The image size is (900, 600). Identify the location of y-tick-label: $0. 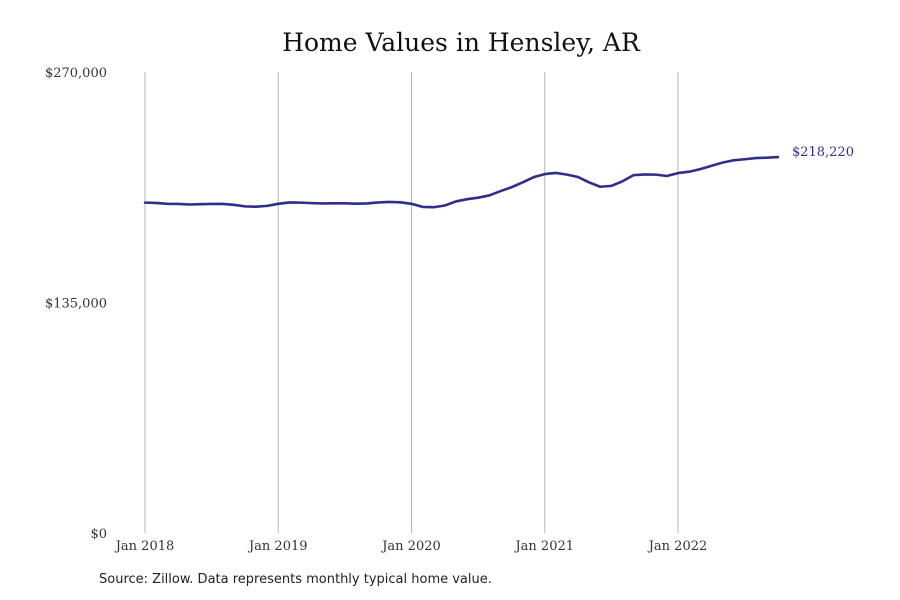
(98, 534).